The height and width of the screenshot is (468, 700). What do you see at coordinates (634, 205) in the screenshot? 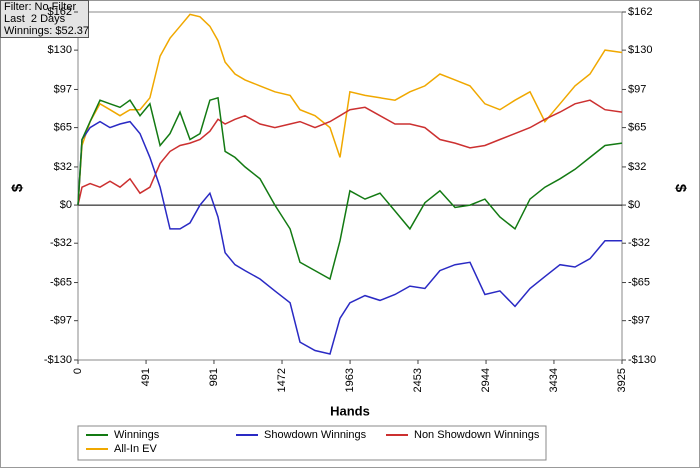
I see `y2-tick-label: $0` at bounding box center [634, 205].